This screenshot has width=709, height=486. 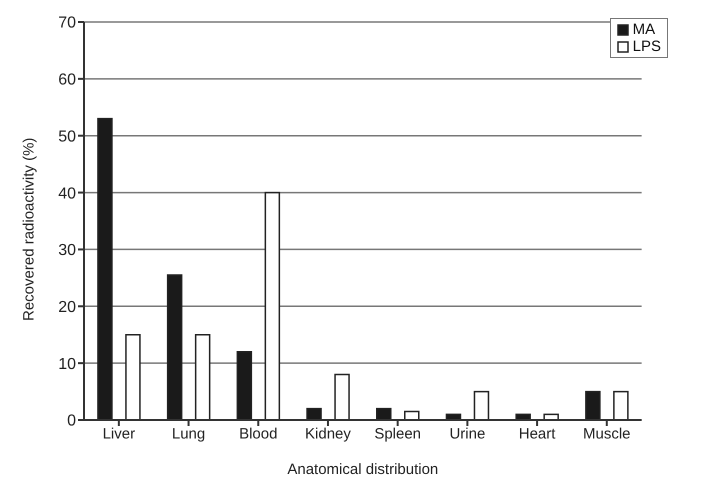 What do you see at coordinates (644, 29) in the screenshot?
I see `legend-label: MA` at bounding box center [644, 29].